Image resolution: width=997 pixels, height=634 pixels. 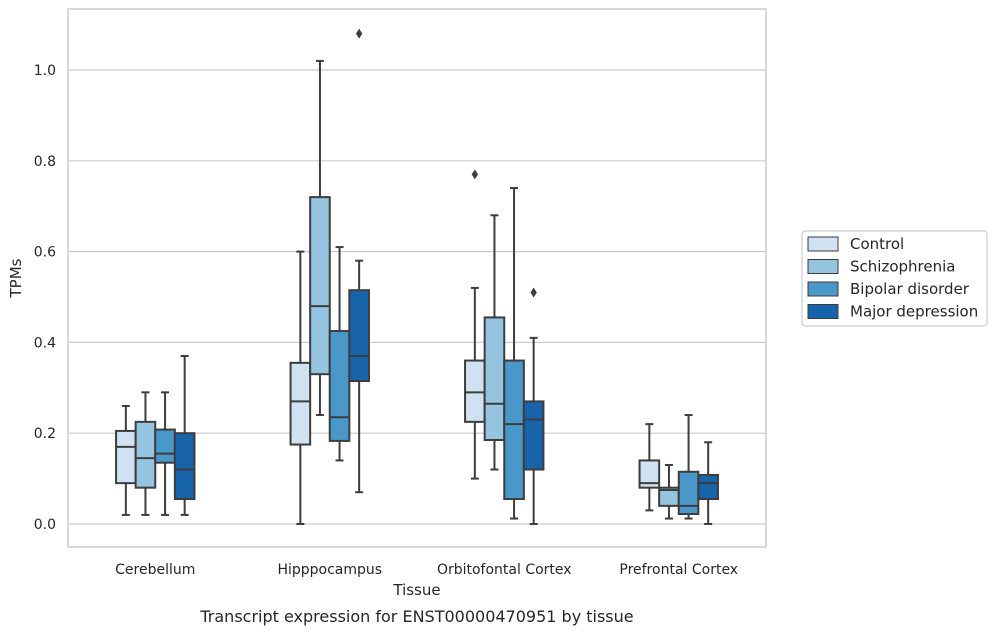 I want to click on legend-frame, so click(x=894, y=278).